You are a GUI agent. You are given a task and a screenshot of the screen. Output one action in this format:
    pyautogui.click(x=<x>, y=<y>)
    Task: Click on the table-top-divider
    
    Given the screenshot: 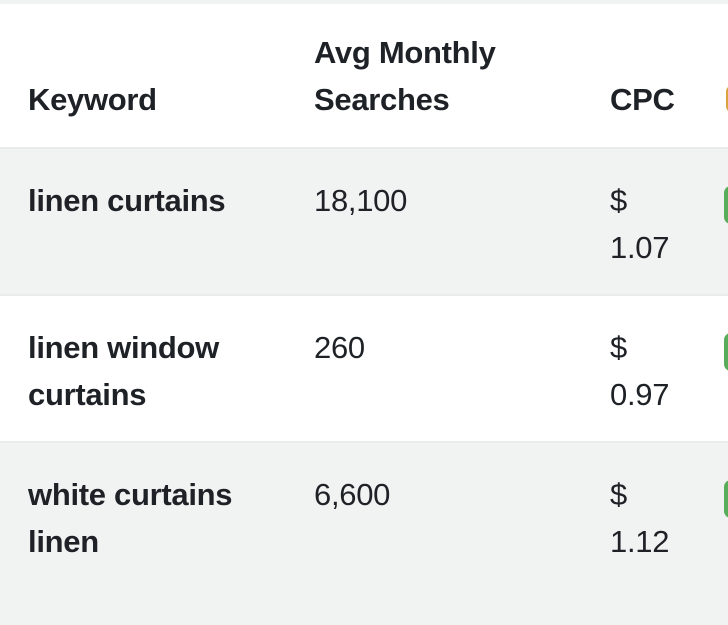 What is the action you would take?
    pyautogui.click(x=364, y=2)
    